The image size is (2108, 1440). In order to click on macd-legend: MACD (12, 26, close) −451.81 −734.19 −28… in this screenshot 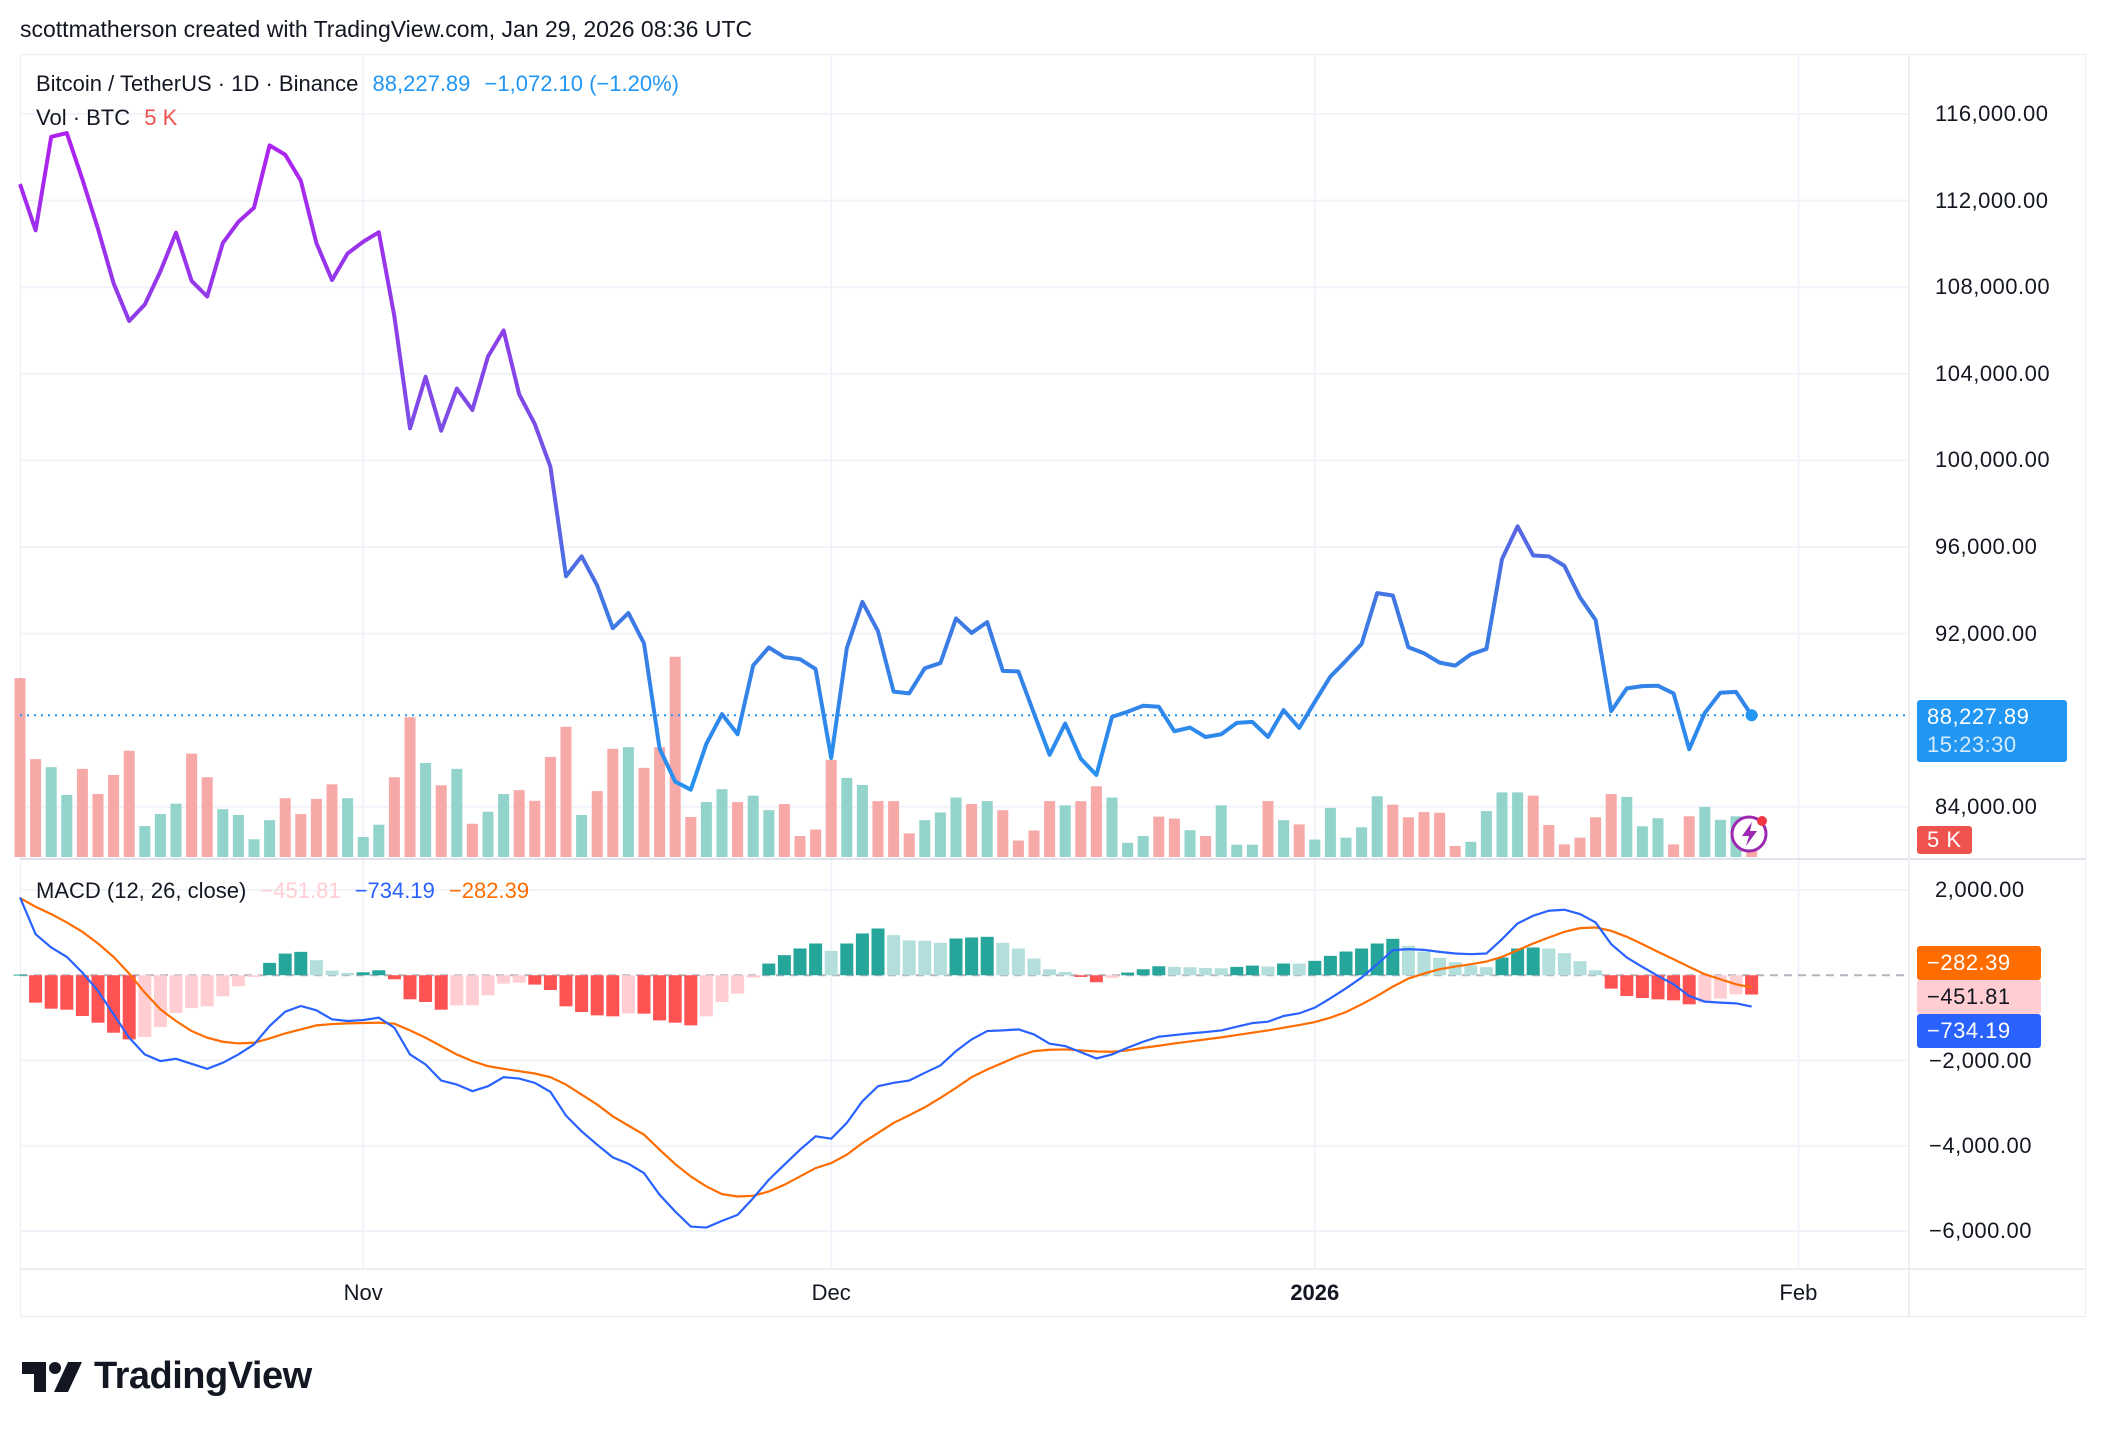, I will do `click(286, 891)`.